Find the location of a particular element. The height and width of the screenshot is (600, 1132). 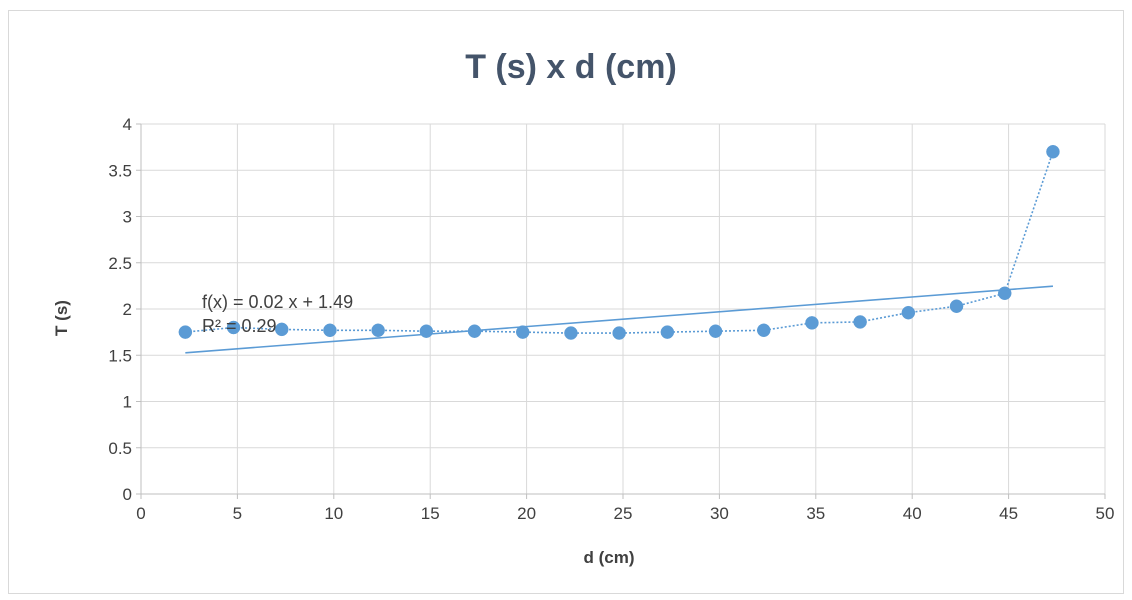

y-tick-label: 1.5 is located at coordinates (120, 355).